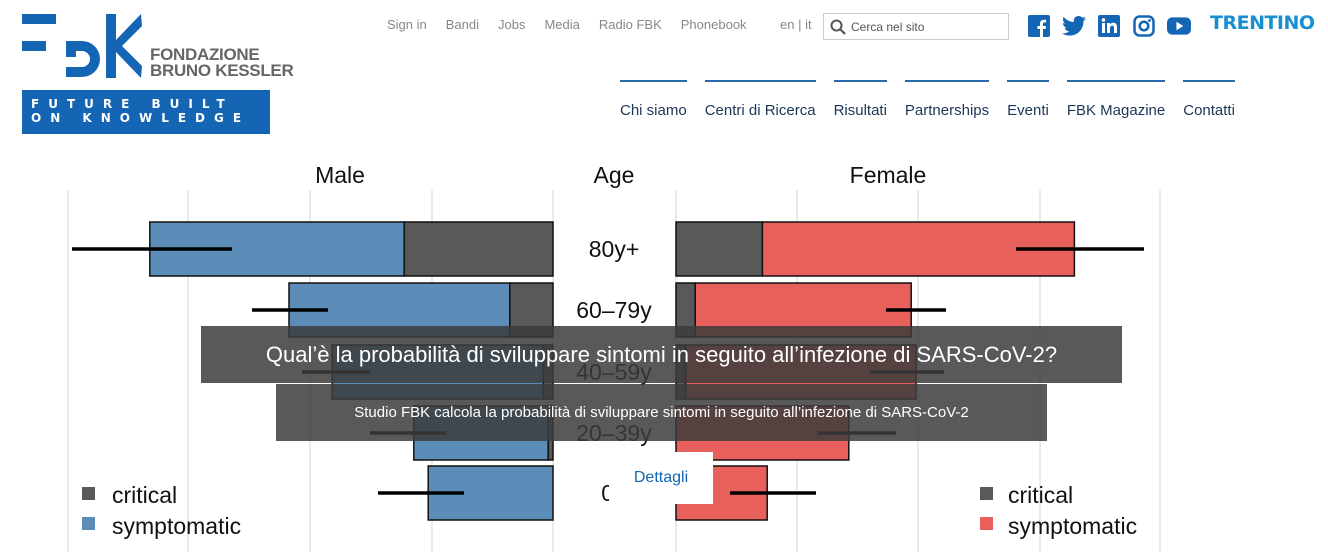 This screenshot has width=1328, height=552. I want to click on link-radio-fbk: Radio FBK, so click(630, 24).